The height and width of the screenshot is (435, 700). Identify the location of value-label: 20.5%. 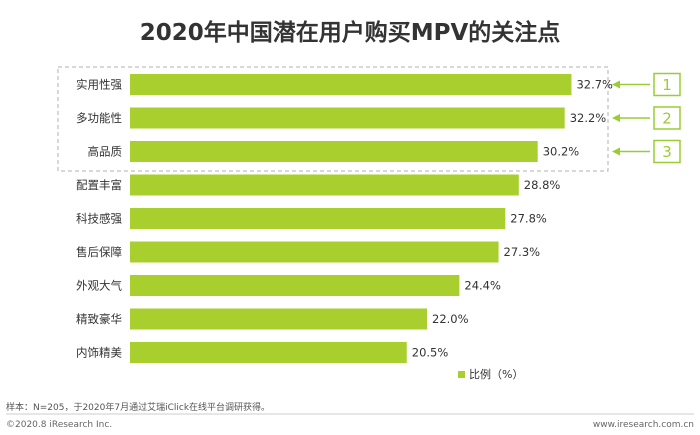
(430, 353).